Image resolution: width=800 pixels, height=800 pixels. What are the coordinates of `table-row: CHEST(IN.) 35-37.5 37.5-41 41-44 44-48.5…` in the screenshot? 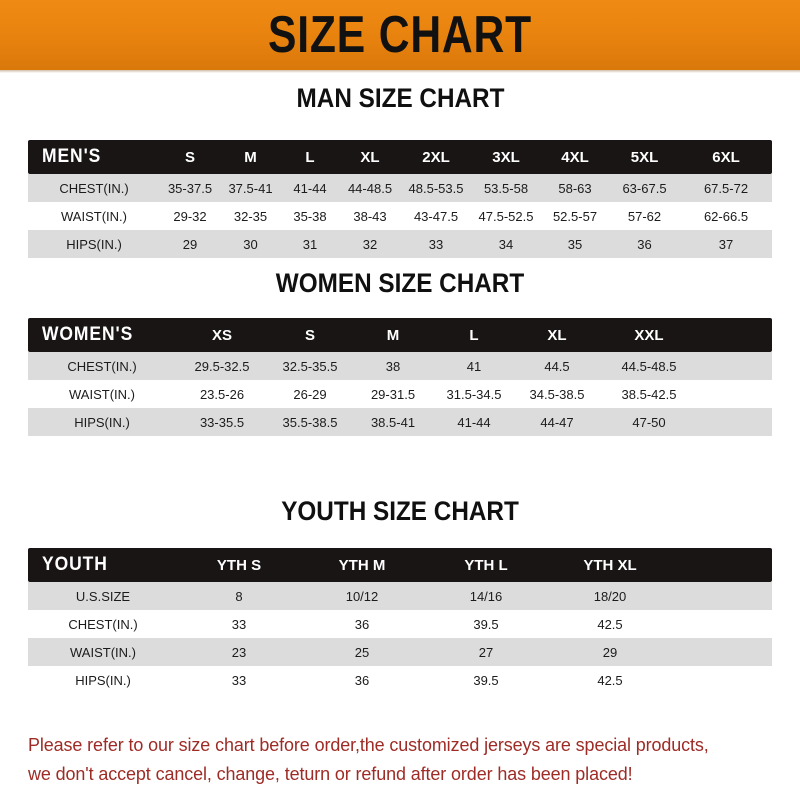 It's located at (400, 188).